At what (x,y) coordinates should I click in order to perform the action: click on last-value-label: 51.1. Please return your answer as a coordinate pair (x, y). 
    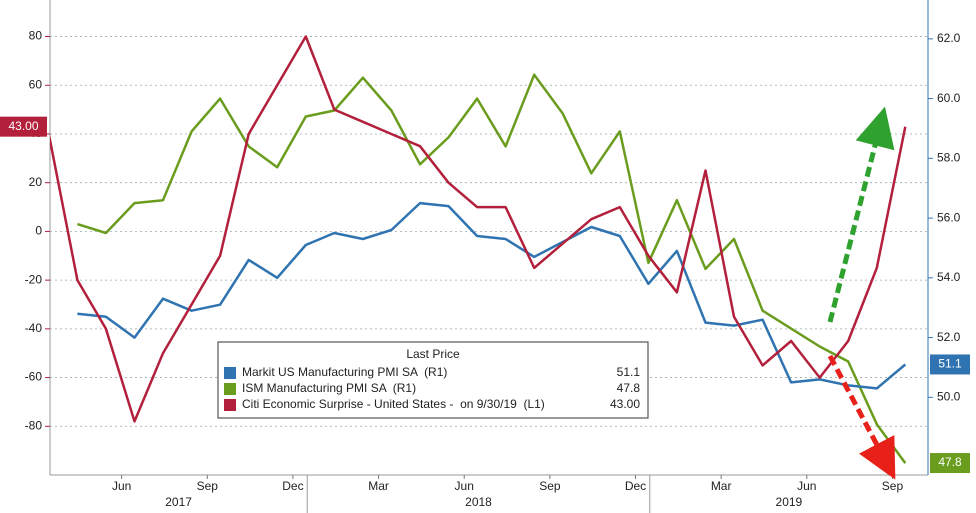
    Looking at the image, I should click on (950, 364).